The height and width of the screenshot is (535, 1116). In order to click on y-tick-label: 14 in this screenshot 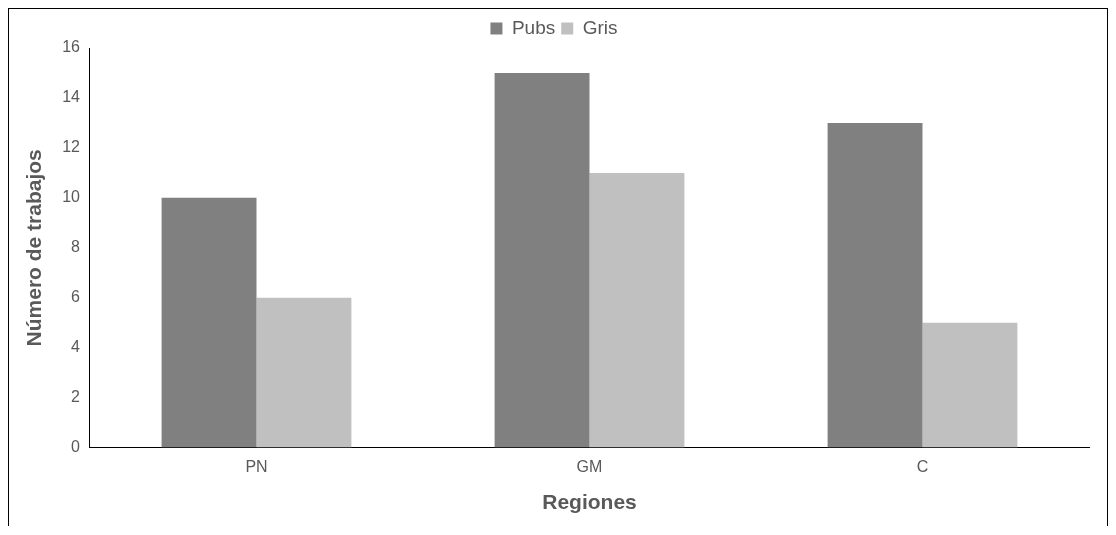, I will do `click(71, 97)`.